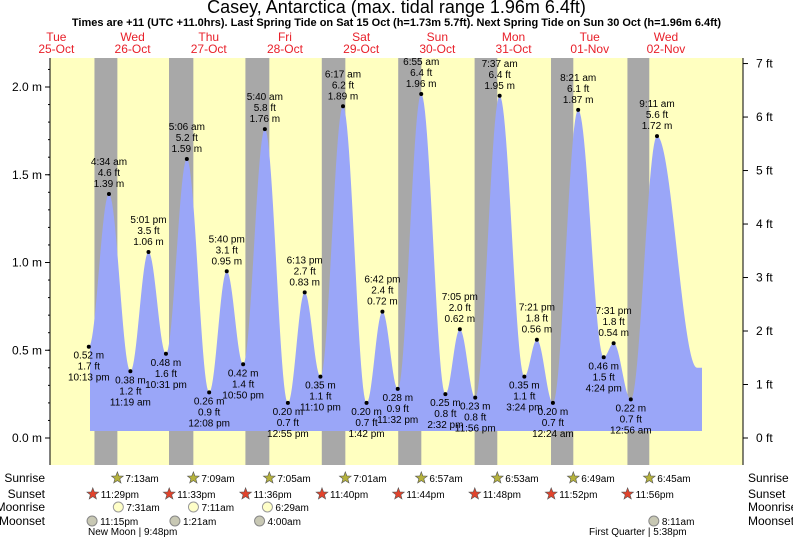  I want to click on high-tide-time: 7:05 pm, so click(460, 297).